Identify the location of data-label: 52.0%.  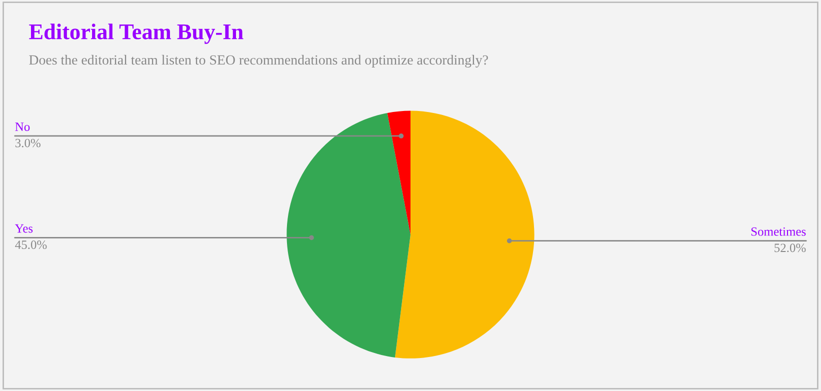
(790, 248).